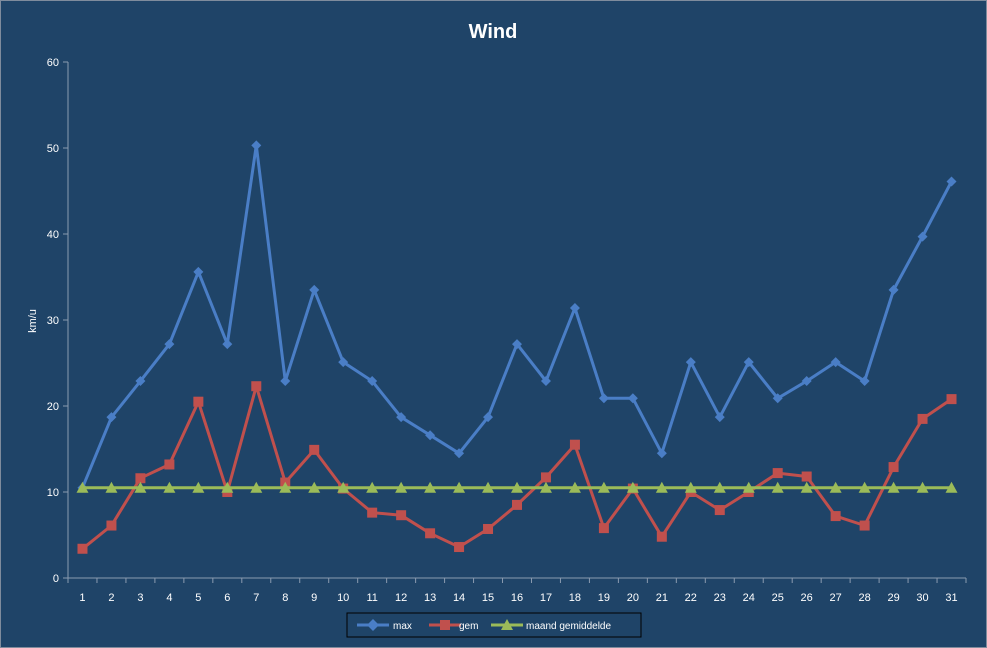 This screenshot has width=987, height=648. What do you see at coordinates (82, 598) in the screenshot?
I see `x-tick-label: 1` at bounding box center [82, 598].